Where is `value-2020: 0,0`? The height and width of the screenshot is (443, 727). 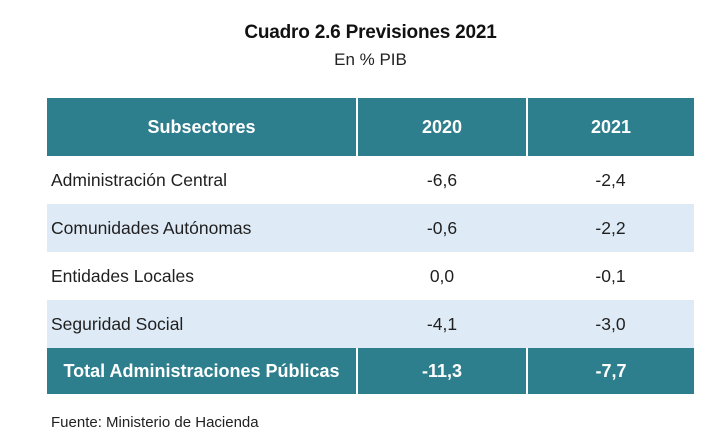
value-2020: 0,0 is located at coordinates (442, 275).